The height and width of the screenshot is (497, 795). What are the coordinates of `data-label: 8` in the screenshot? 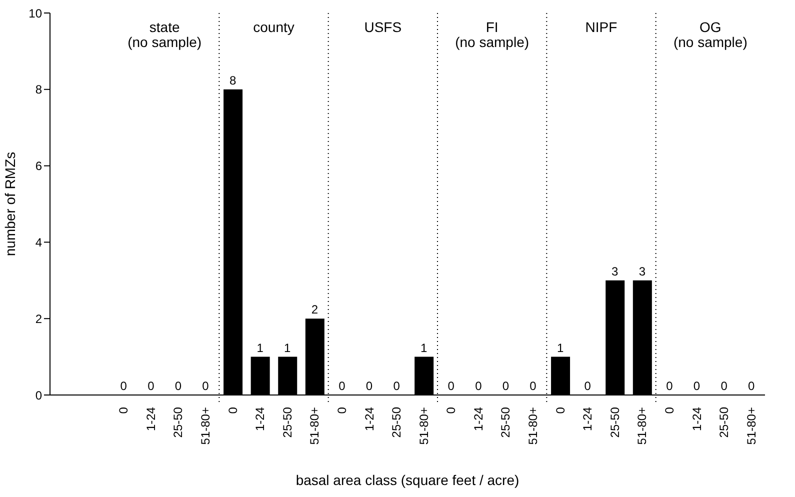 It's located at (232, 80).